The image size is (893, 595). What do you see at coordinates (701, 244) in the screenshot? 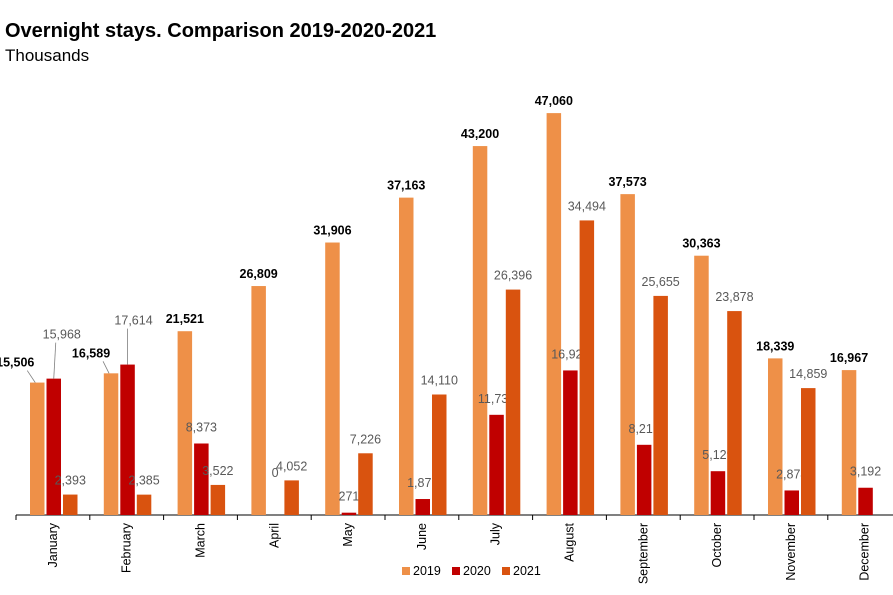
I see `data-label: 30,363` at bounding box center [701, 244].